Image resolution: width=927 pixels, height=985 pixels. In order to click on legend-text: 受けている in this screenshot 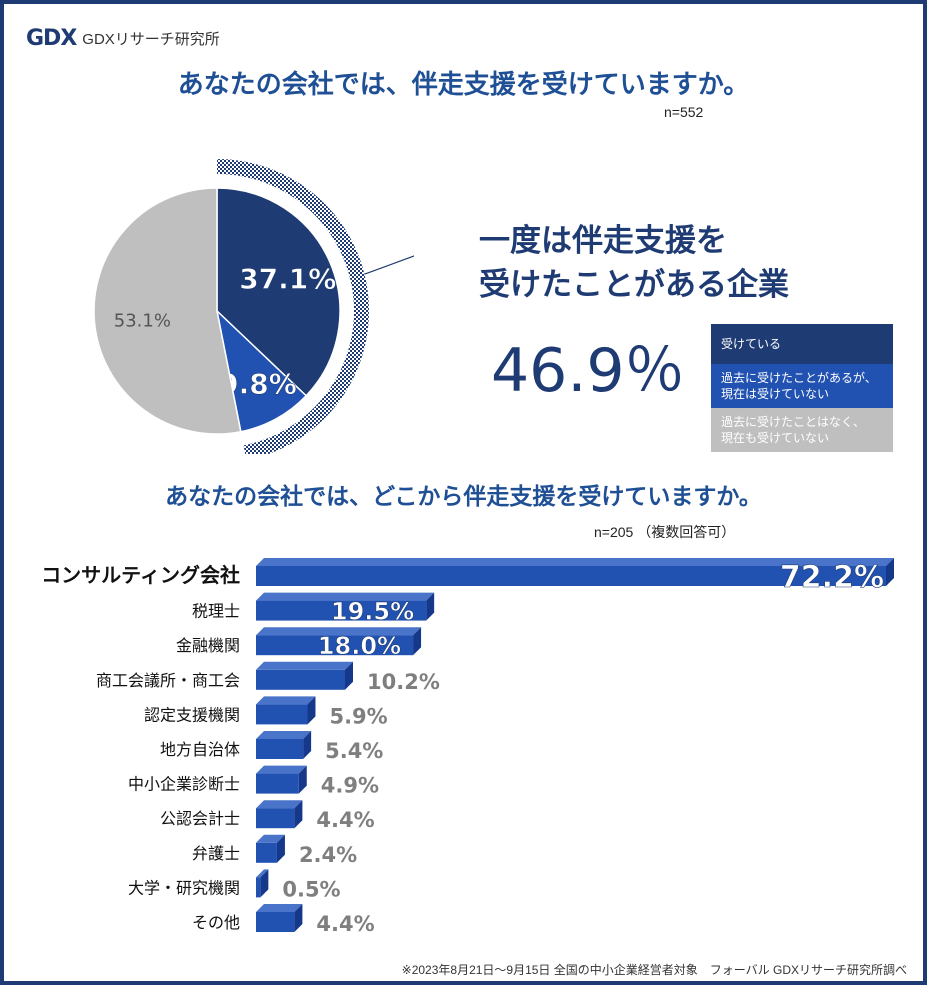, I will do `click(751, 344)`.